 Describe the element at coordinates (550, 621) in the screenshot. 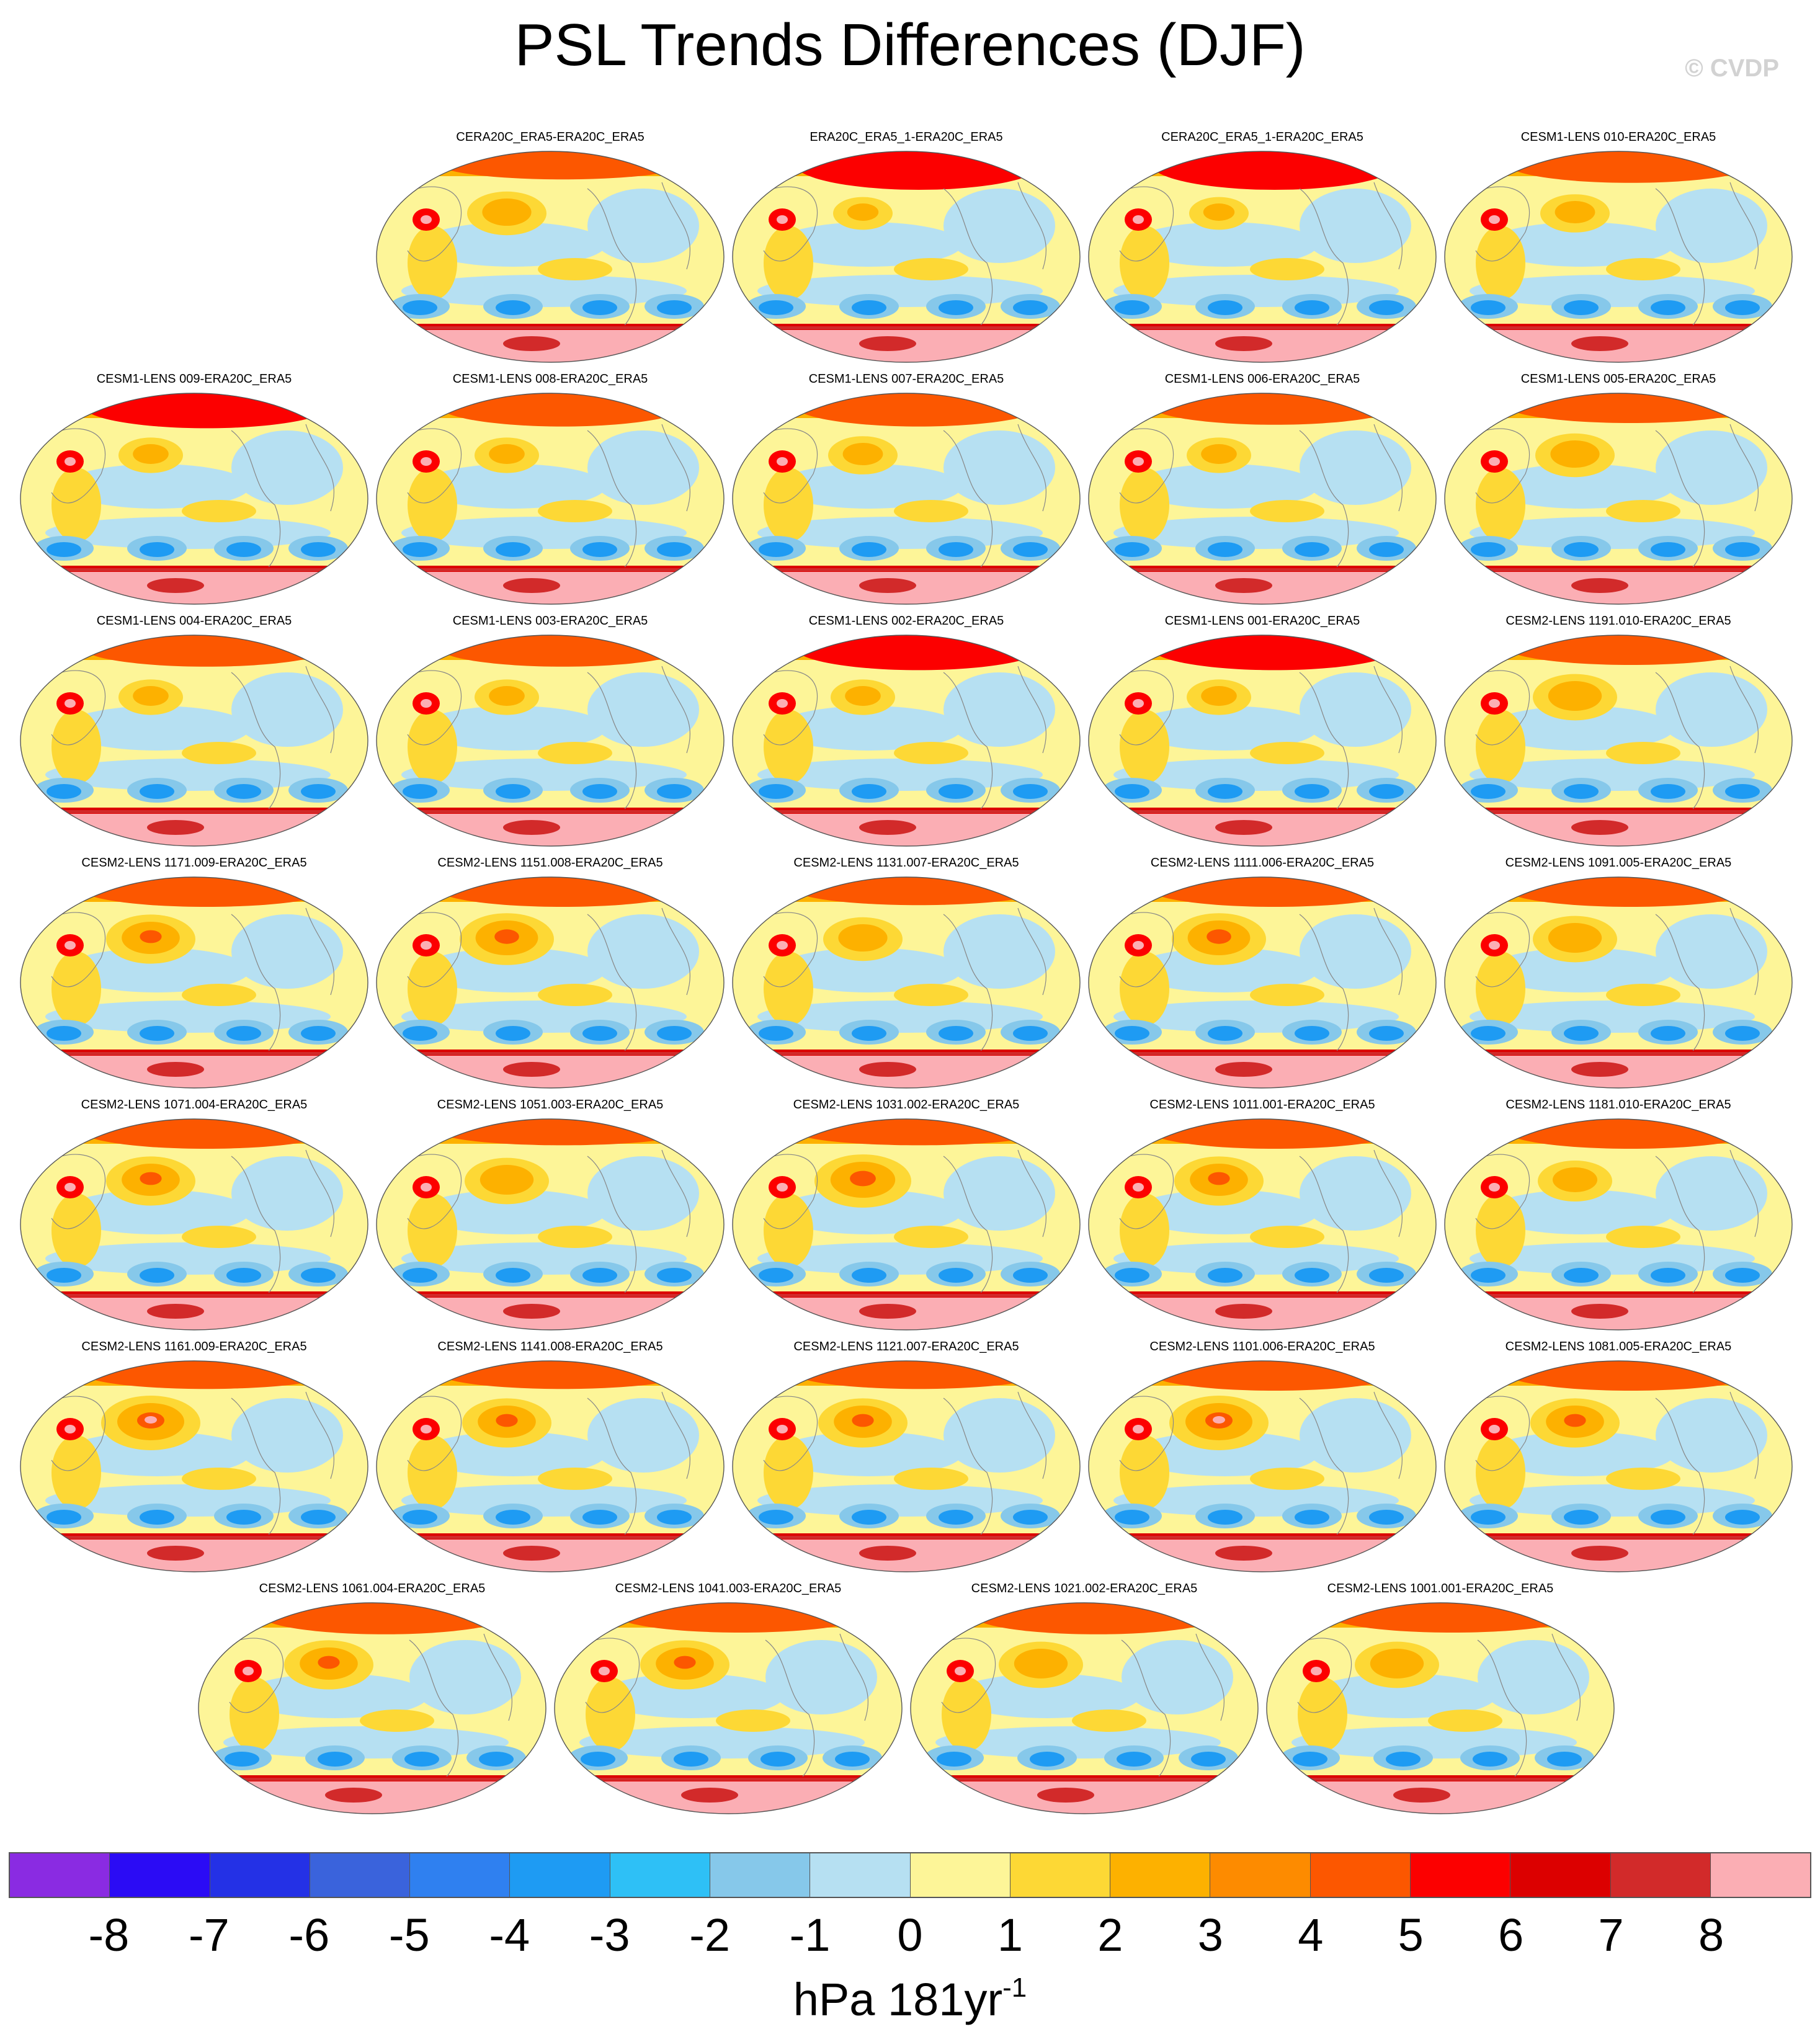

I see `panel-title: CESM1-LENS 003-ERA20C_ERA5` at that location.